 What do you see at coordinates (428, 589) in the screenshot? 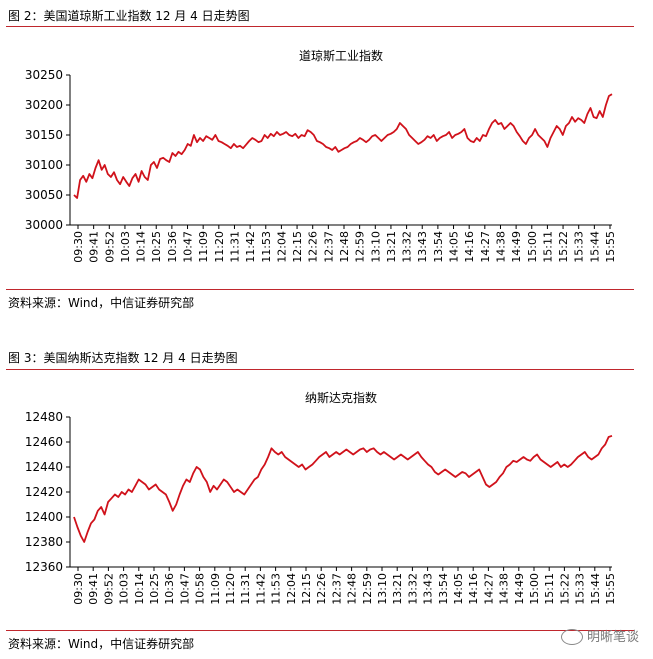
I see `nasdaq-x-tick-label: 13:43` at bounding box center [428, 589].